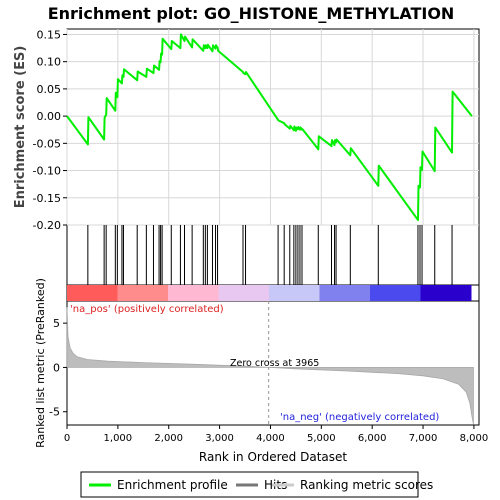 This screenshot has height=500, width=500. I want to click on x-tick-label: 5,000, so click(321, 438).